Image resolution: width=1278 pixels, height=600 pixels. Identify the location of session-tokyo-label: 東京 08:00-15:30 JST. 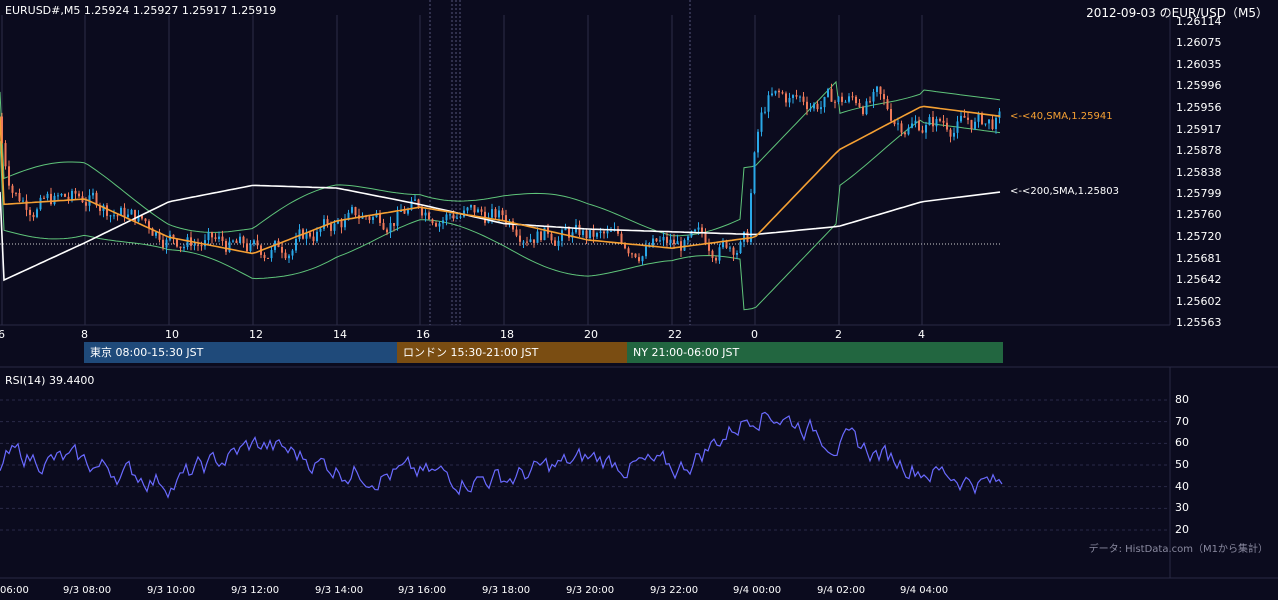
(147, 352).